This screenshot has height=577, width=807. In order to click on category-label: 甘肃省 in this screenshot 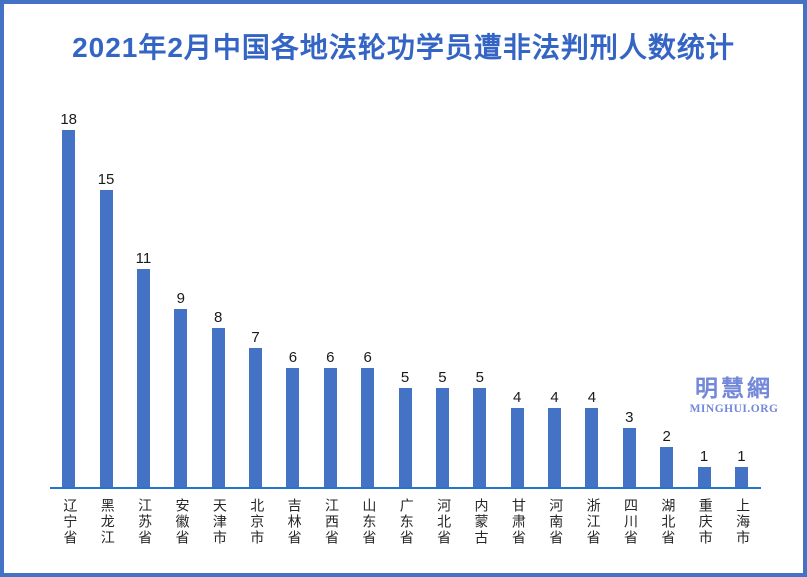, I will do `click(517, 522)`.